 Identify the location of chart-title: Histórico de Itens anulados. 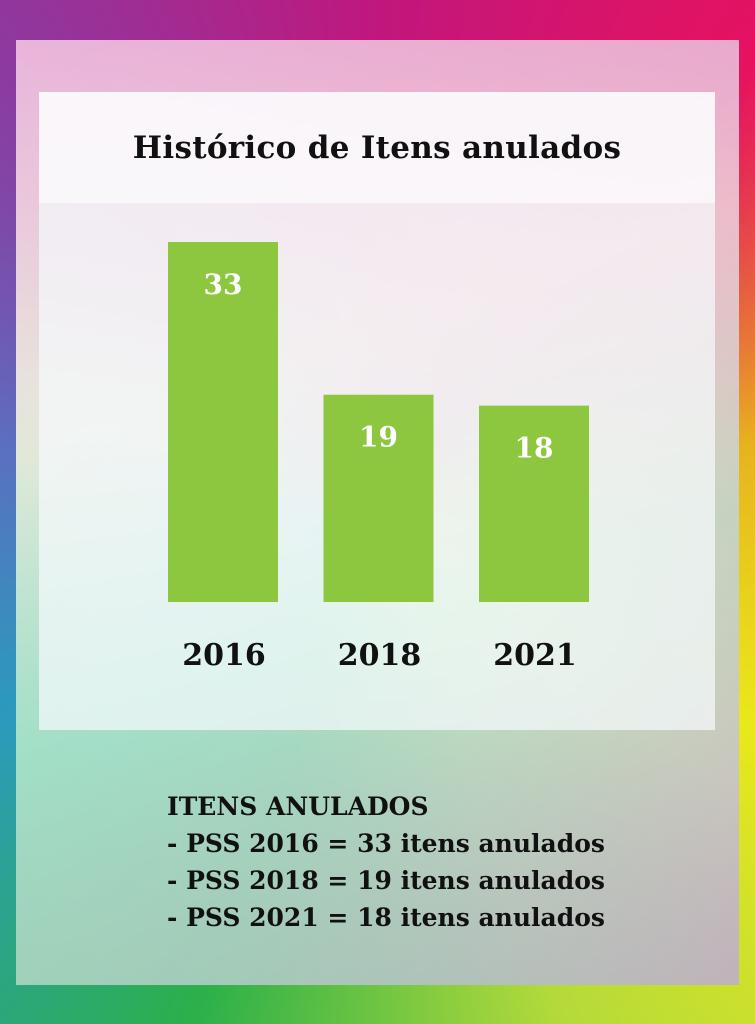
(377, 147).